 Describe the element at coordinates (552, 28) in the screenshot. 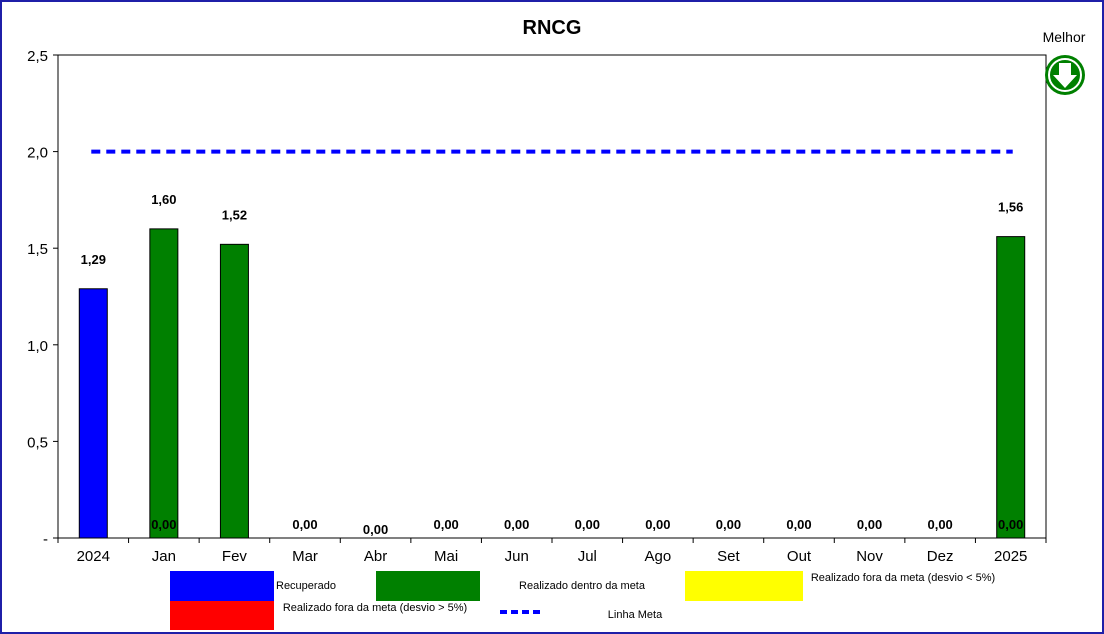

I see `chart-title: RNCG` at that location.